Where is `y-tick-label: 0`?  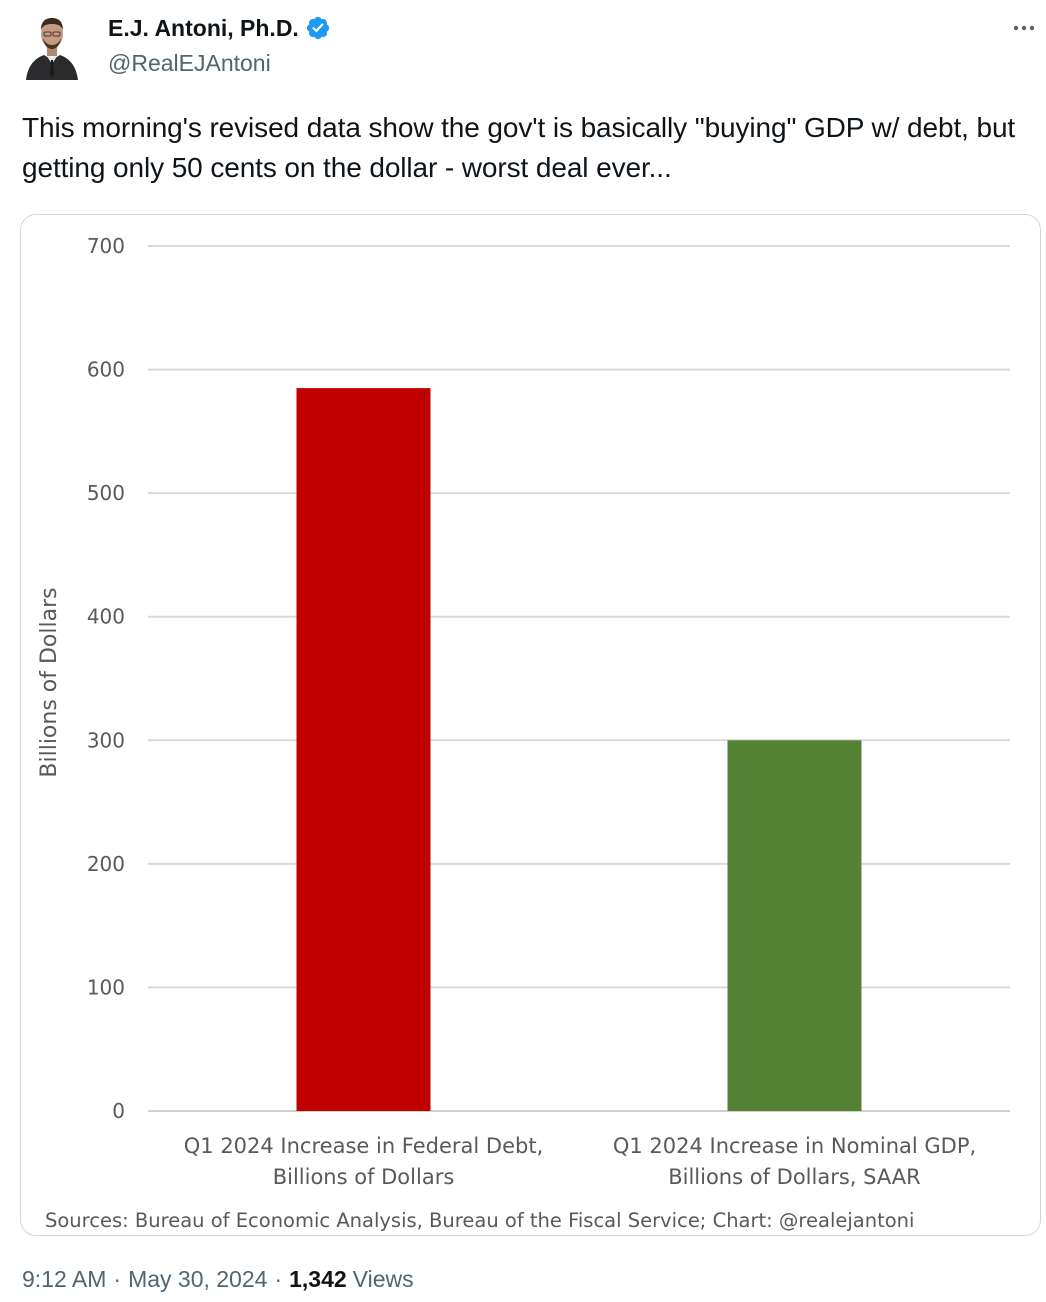 y-tick-label: 0 is located at coordinates (118, 1111).